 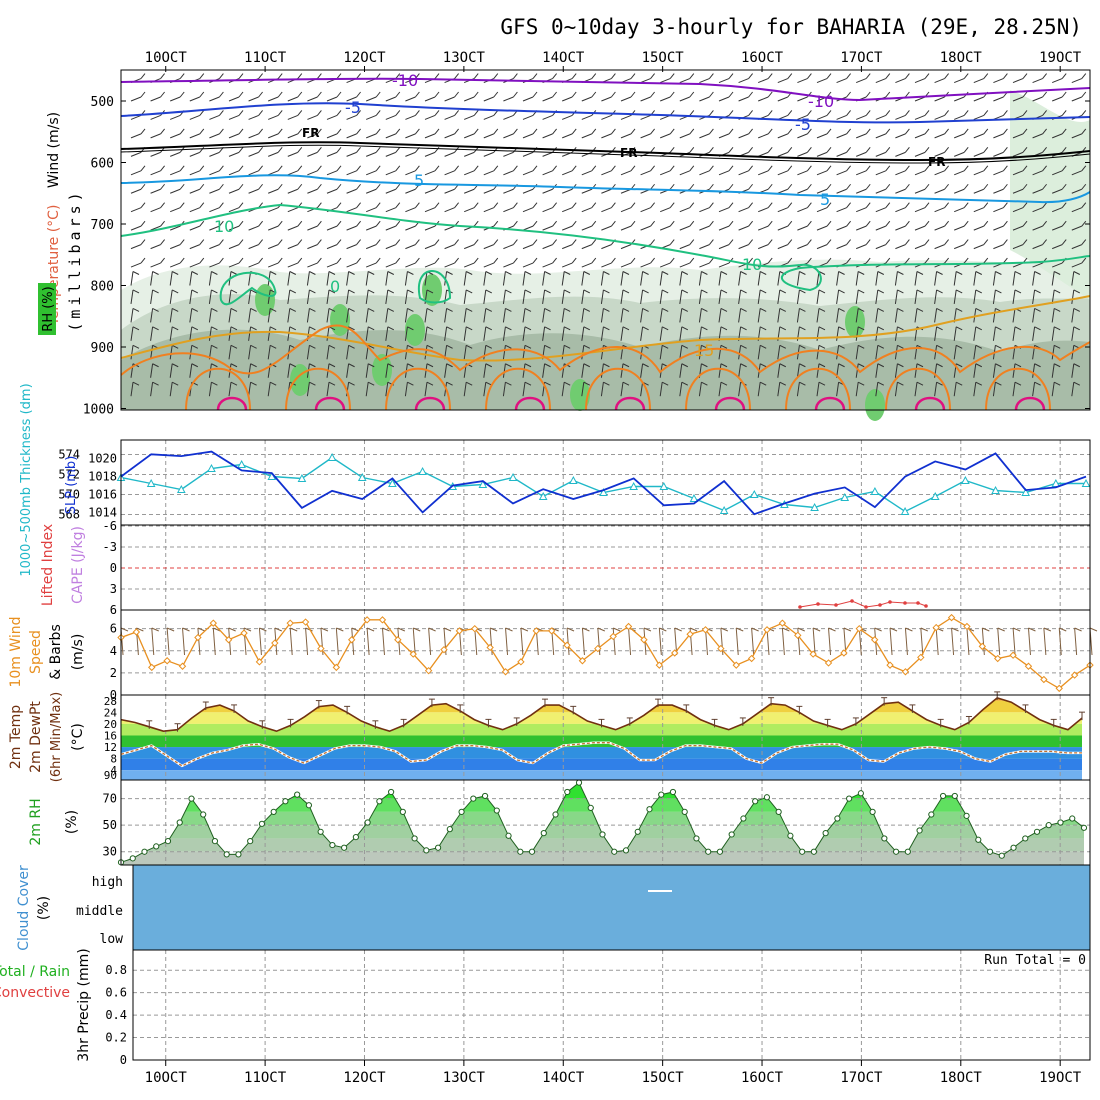 What do you see at coordinates (464, 58) in the screenshot?
I see `top-time-label: 13OCT` at bounding box center [464, 58].